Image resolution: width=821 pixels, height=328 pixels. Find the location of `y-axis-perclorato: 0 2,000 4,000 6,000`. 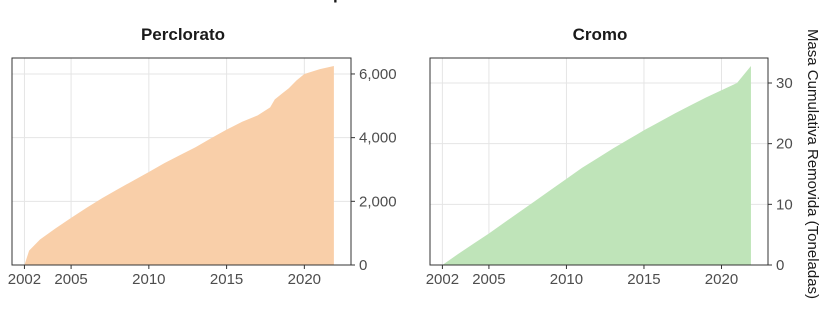

y-axis-perclorato: 0 2,000 4,000 6,000 is located at coordinates (374, 170).